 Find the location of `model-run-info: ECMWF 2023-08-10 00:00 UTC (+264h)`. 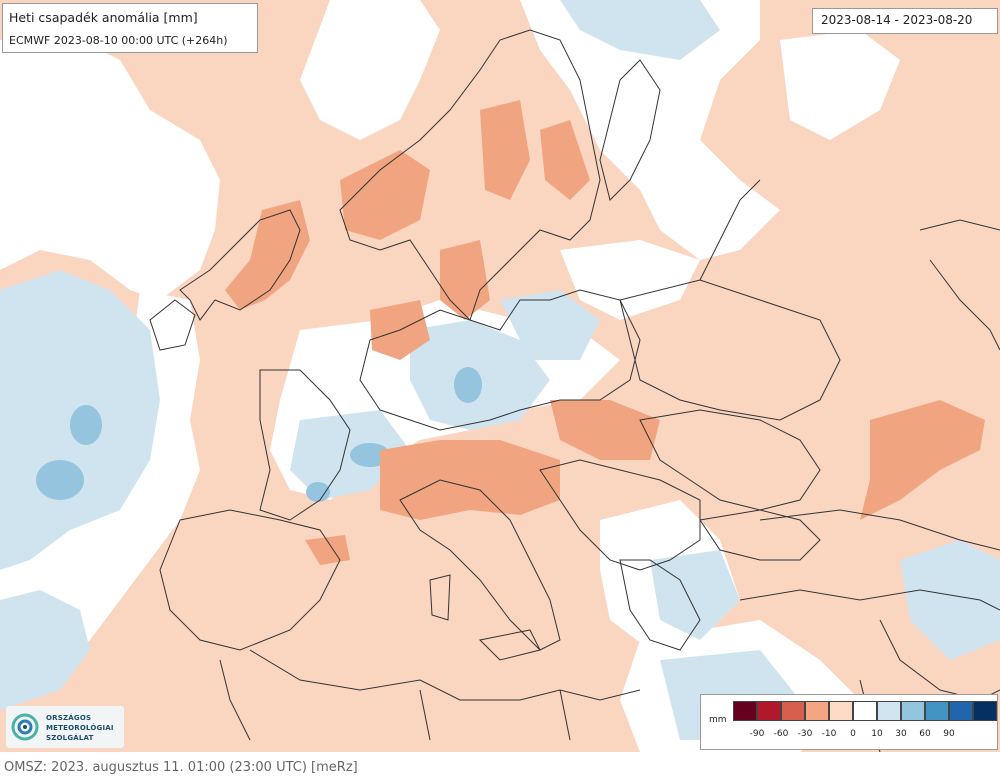

model-run-info: ECMWF 2023-08-10 00:00 UTC (+264h) is located at coordinates (118, 40).